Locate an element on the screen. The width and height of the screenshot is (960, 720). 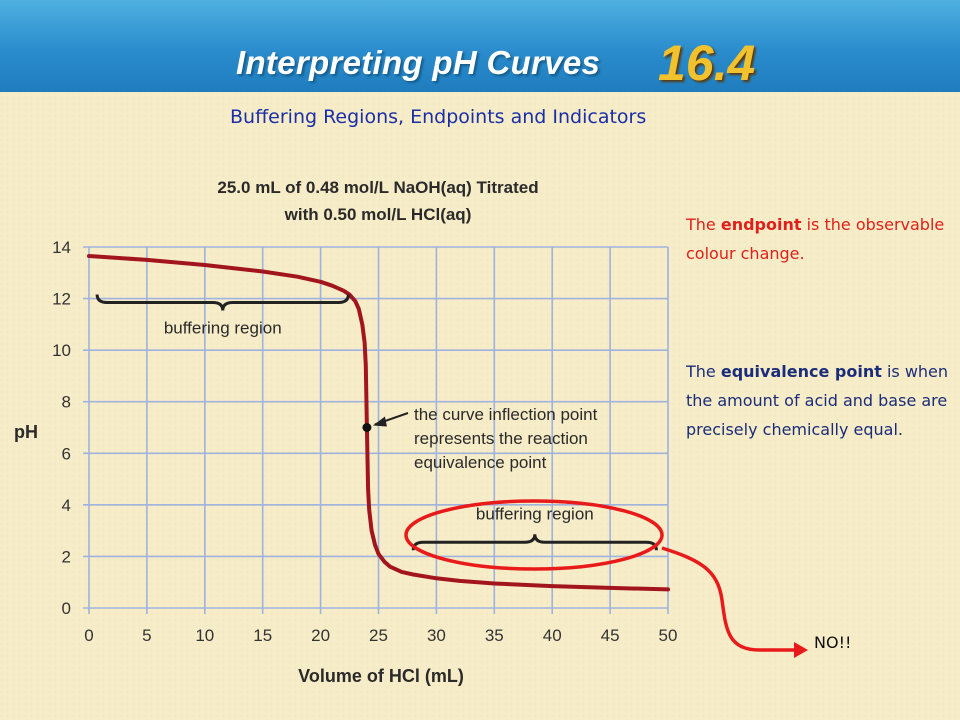
equivalence-point-marker is located at coordinates (367, 427).